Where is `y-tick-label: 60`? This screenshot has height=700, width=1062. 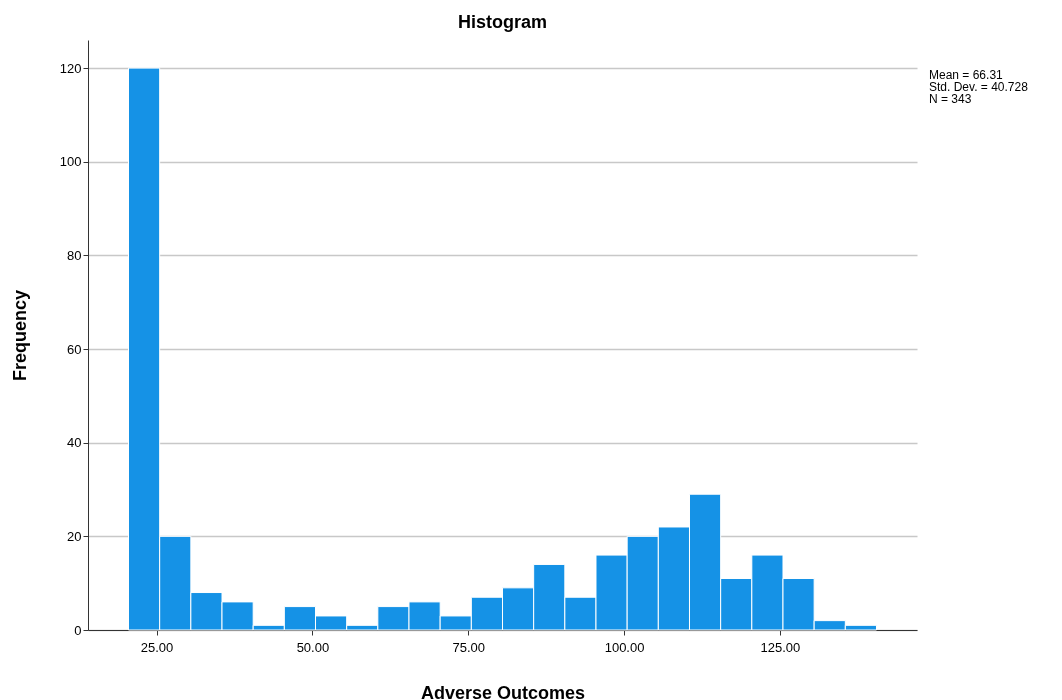
y-tick-label: 60 is located at coordinates (74, 349).